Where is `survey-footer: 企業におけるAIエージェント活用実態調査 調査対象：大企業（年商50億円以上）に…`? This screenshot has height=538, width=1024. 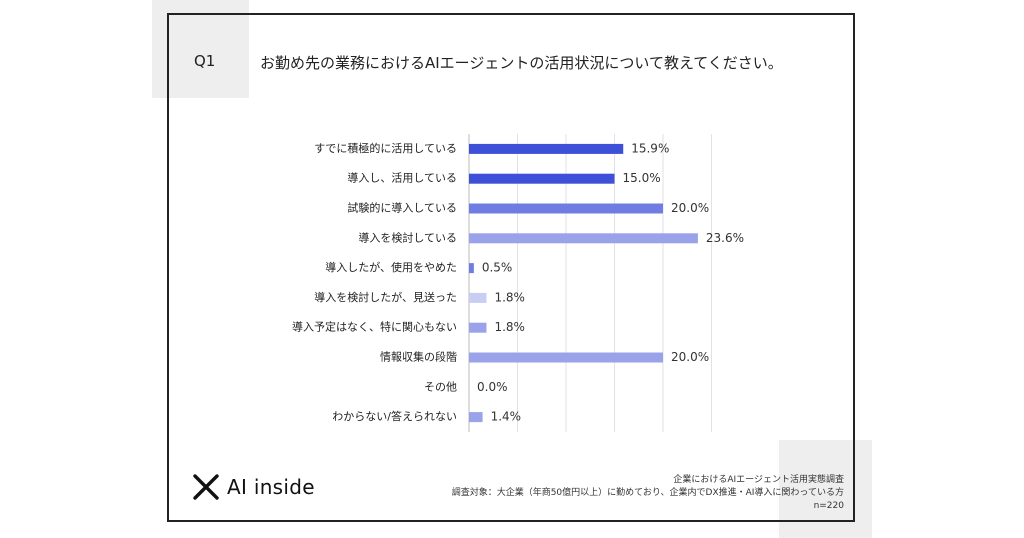
survey-footer: 企業におけるAIエージェント活用実態調査 調査対象：大企業（年商50億円以上）に… is located at coordinates (648, 493).